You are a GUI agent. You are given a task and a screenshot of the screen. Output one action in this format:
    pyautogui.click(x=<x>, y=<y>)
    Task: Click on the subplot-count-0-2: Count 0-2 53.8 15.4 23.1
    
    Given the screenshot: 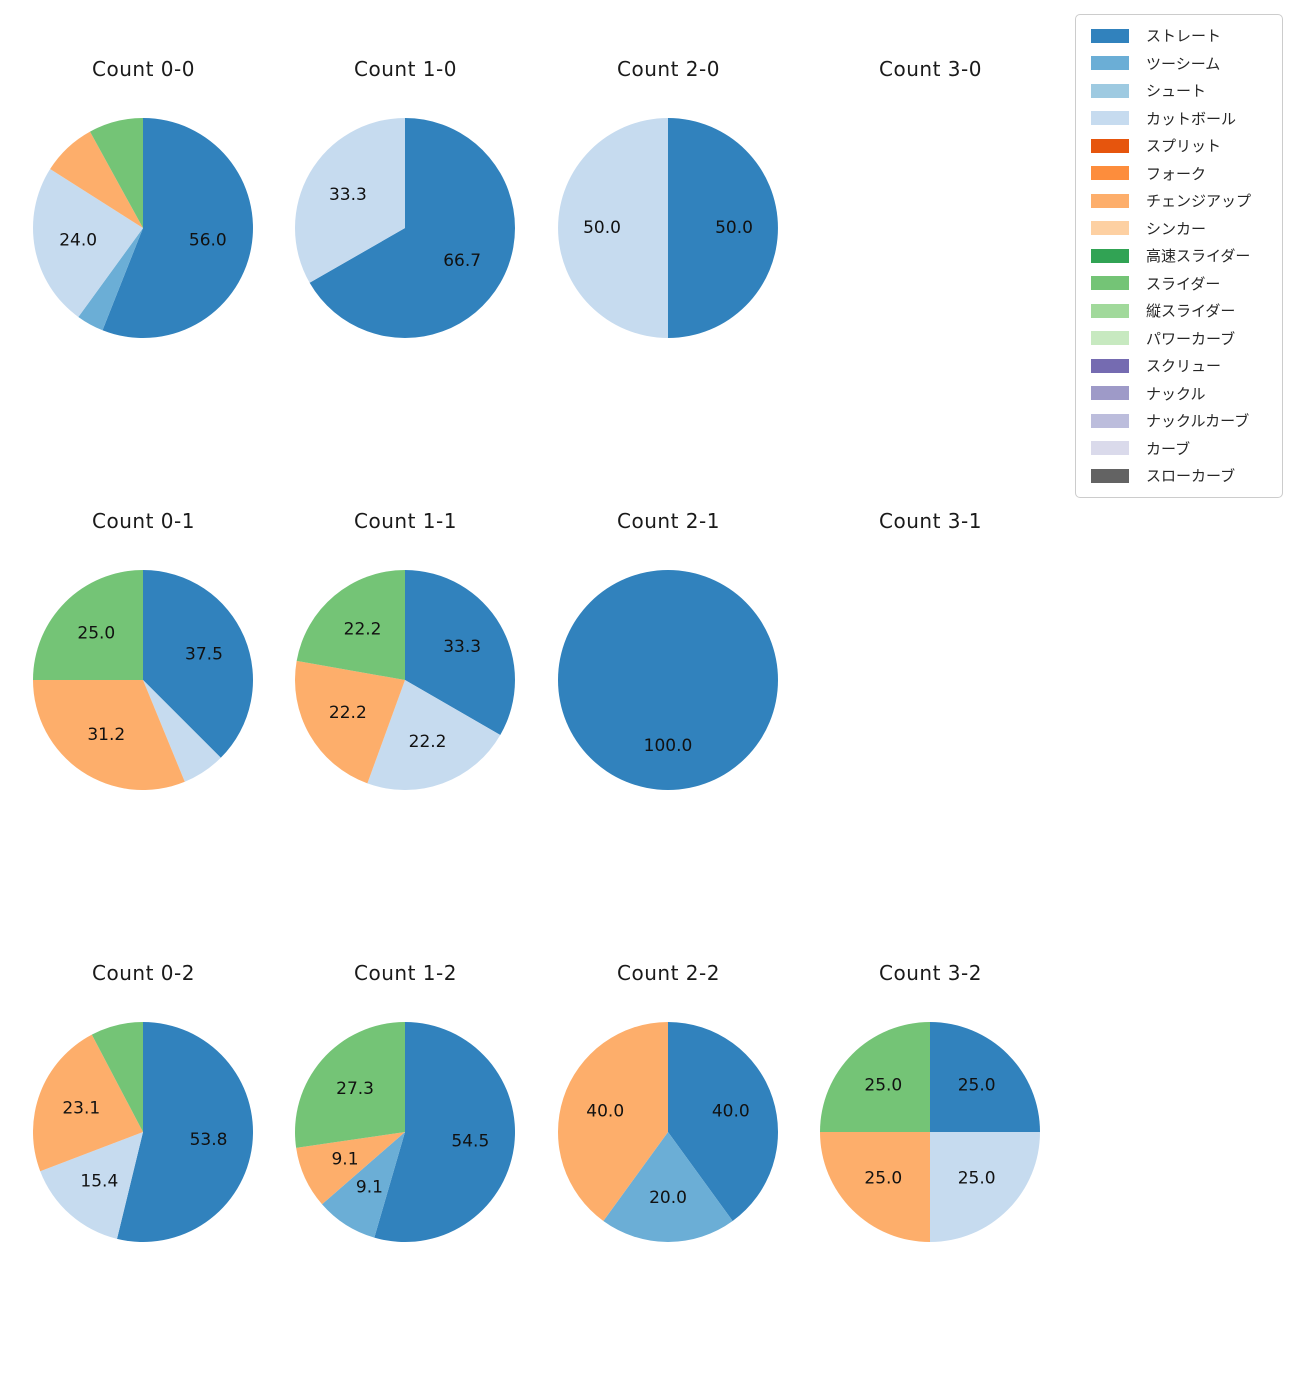 What is the action you would take?
    pyautogui.click(x=143, y=1169)
    